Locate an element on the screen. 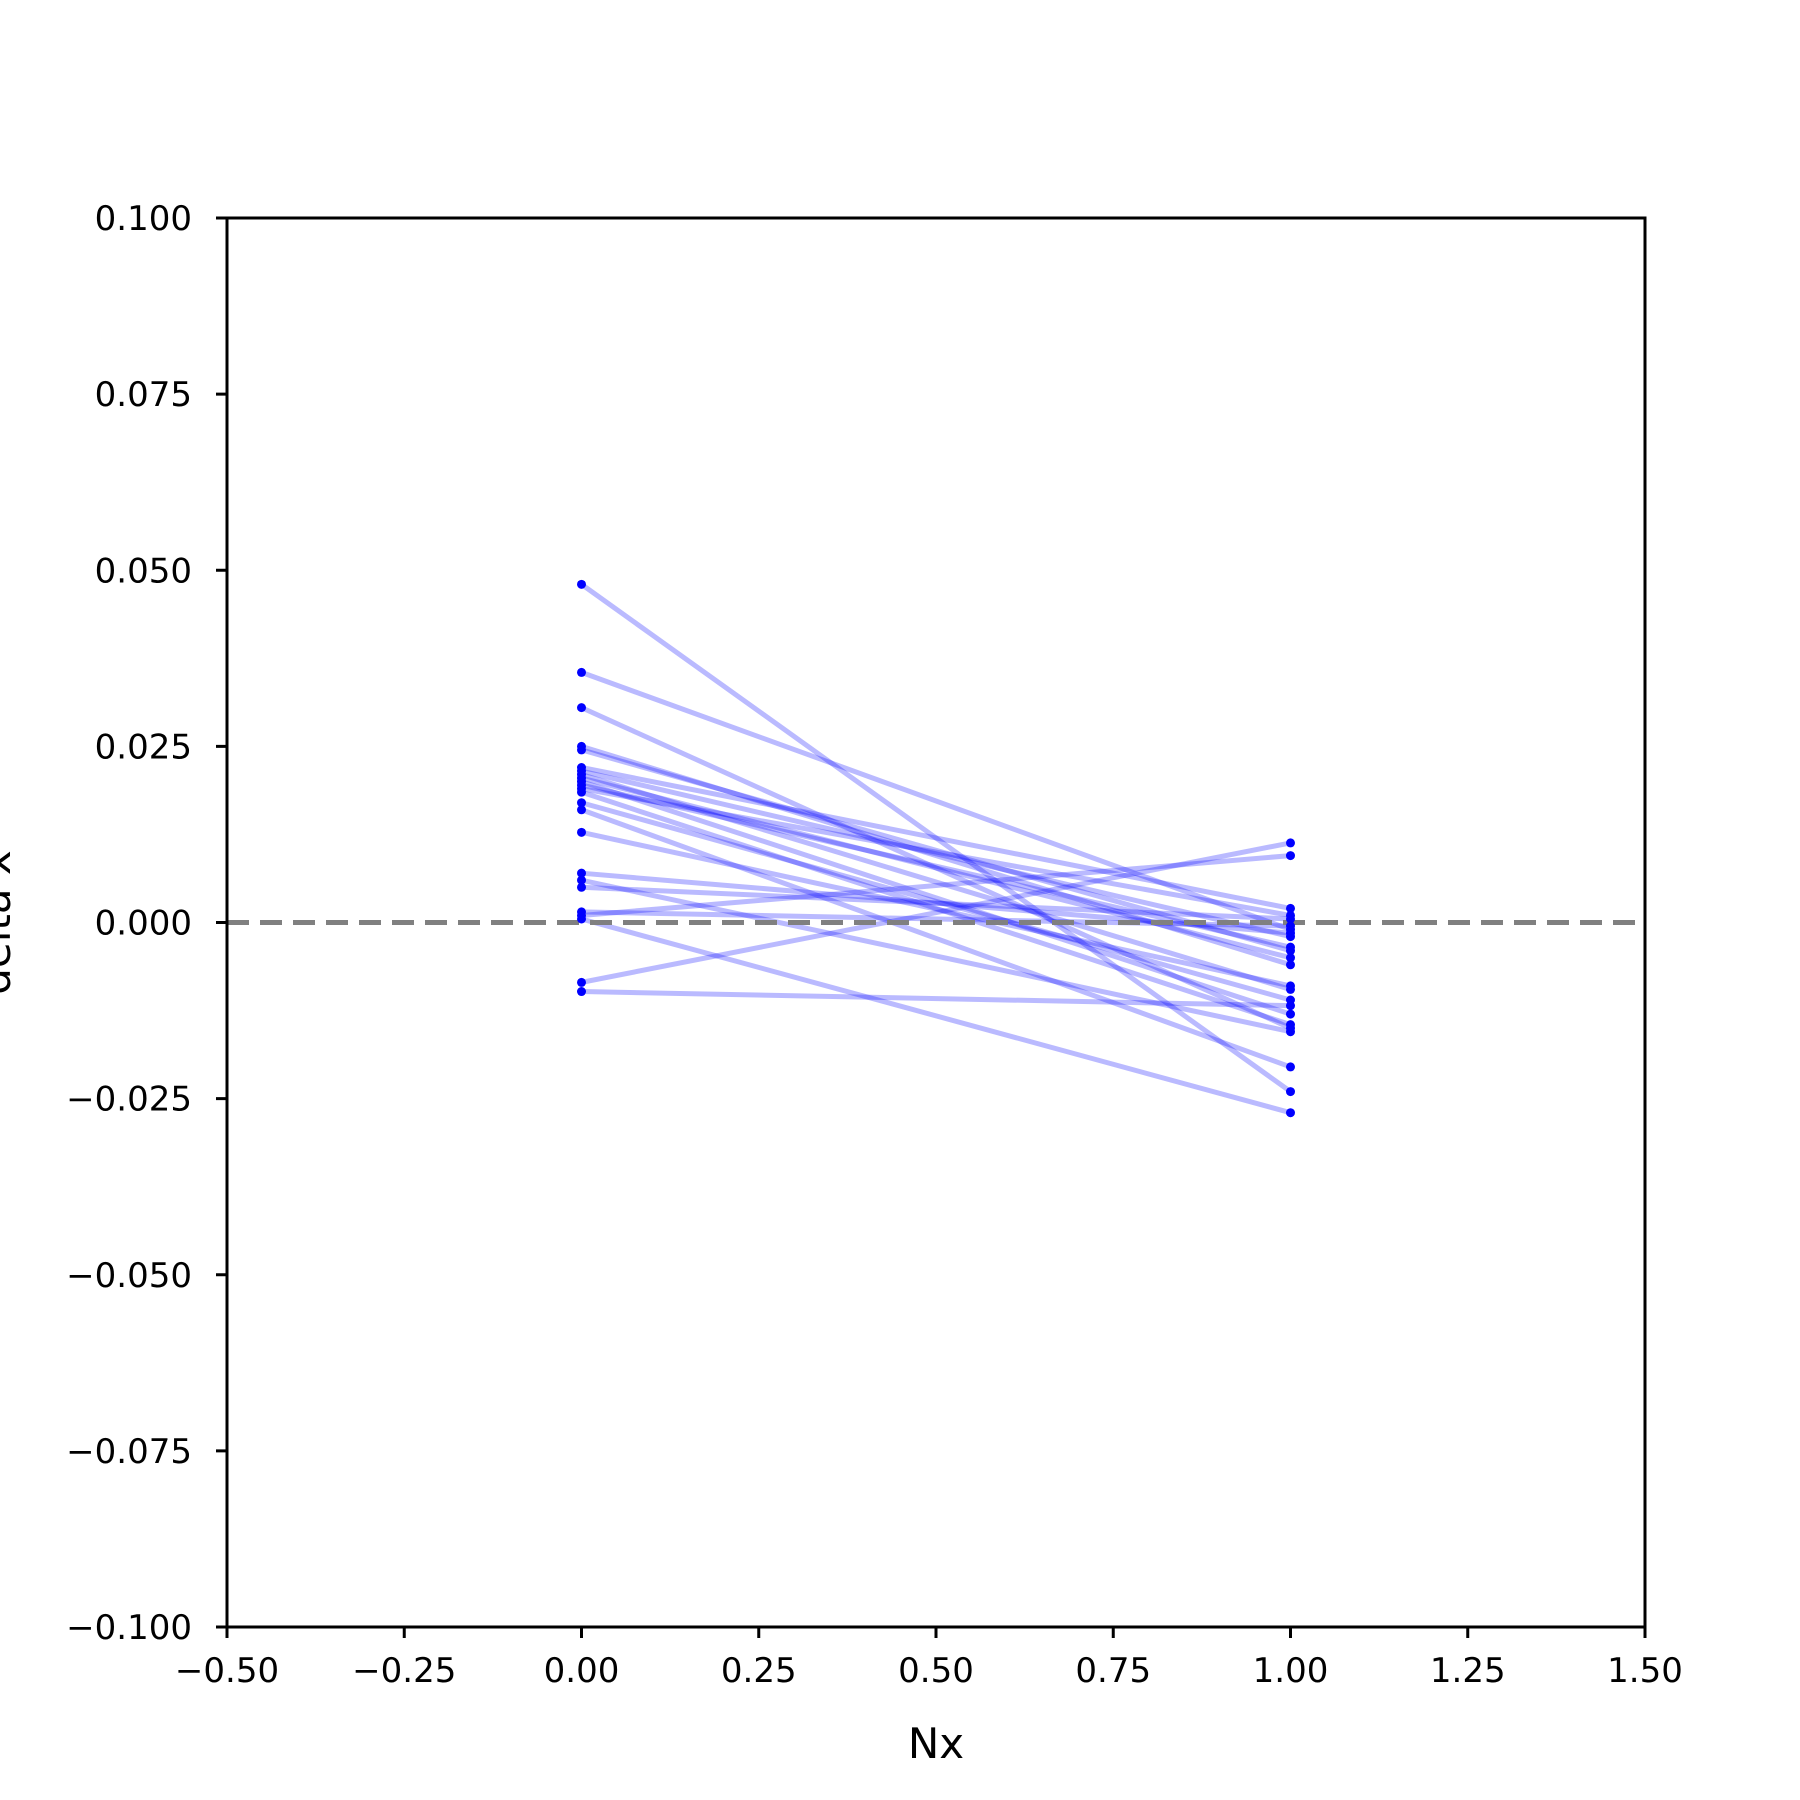  y-tick-label-2: 0.050 is located at coordinates (143, 571).